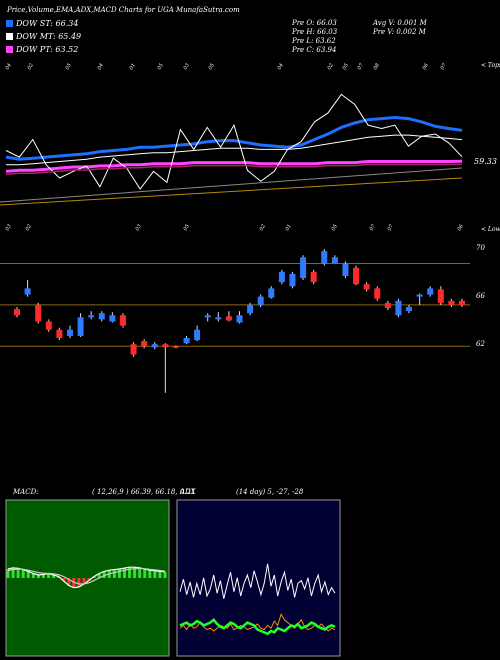  What do you see at coordinates (212, 66) in the screenshot?
I see `top-date-7: 05` at bounding box center [212, 66].